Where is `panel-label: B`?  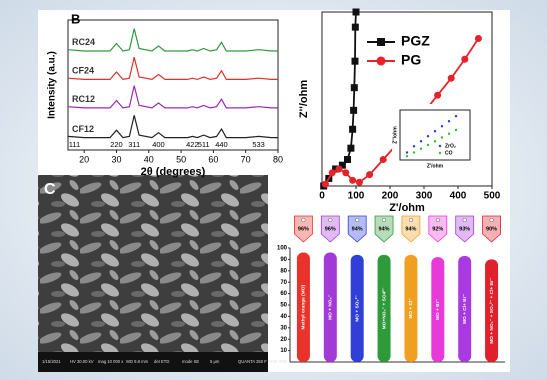 panel-label: B is located at coordinates (75, 18).